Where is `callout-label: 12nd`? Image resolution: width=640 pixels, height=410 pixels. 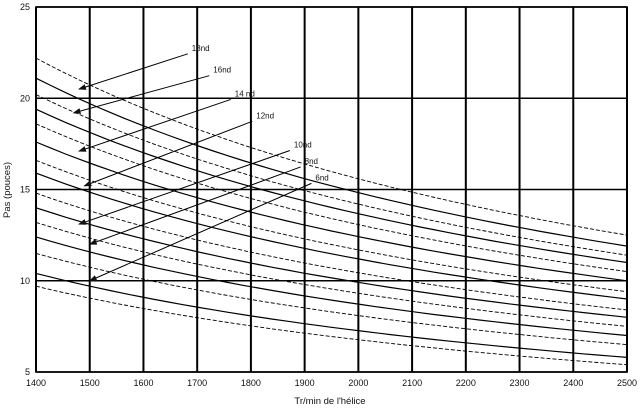 callout-label: 12nd is located at coordinates (265, 115).